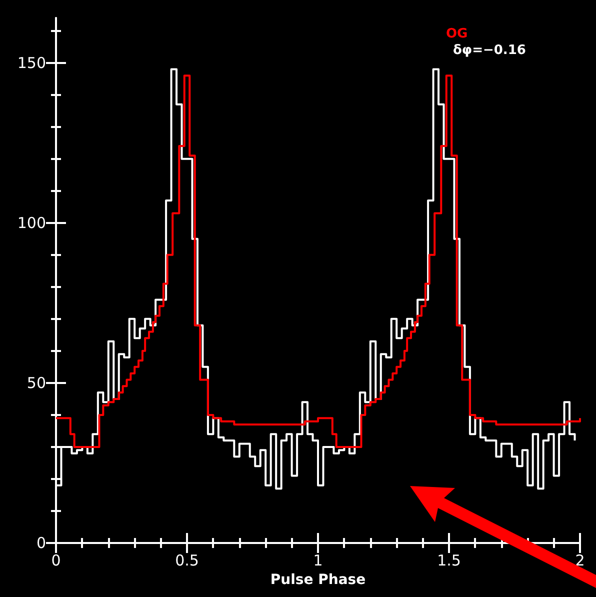 This screenshot has height=597, width=596. Describe the element at coordinates (457, 34) in the screenshot. I see `text: OG` at that location.